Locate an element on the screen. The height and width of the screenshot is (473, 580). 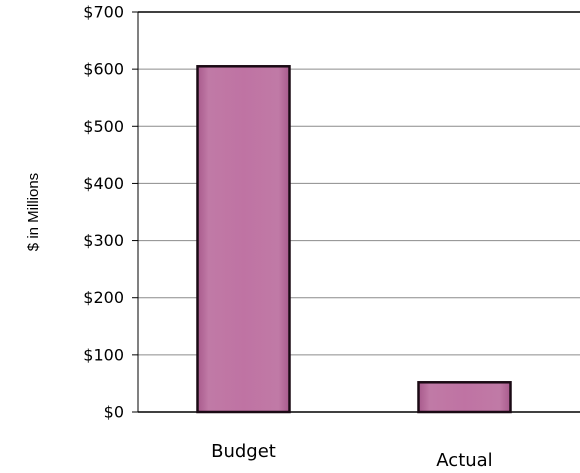
bar-budget is located at coordinates (243, 239).